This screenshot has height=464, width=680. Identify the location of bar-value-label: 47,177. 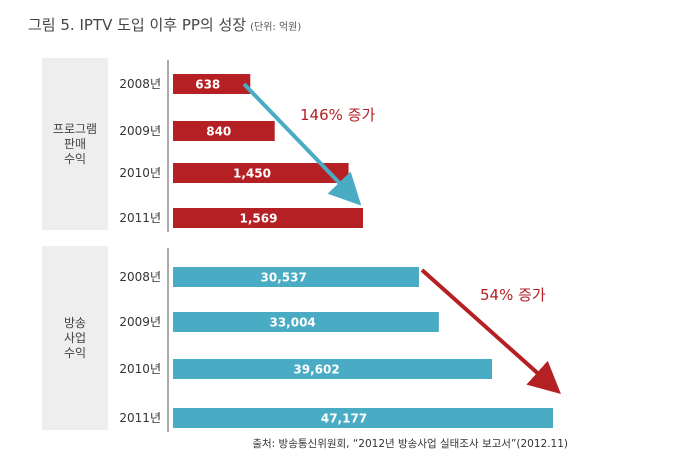
(344, 419).